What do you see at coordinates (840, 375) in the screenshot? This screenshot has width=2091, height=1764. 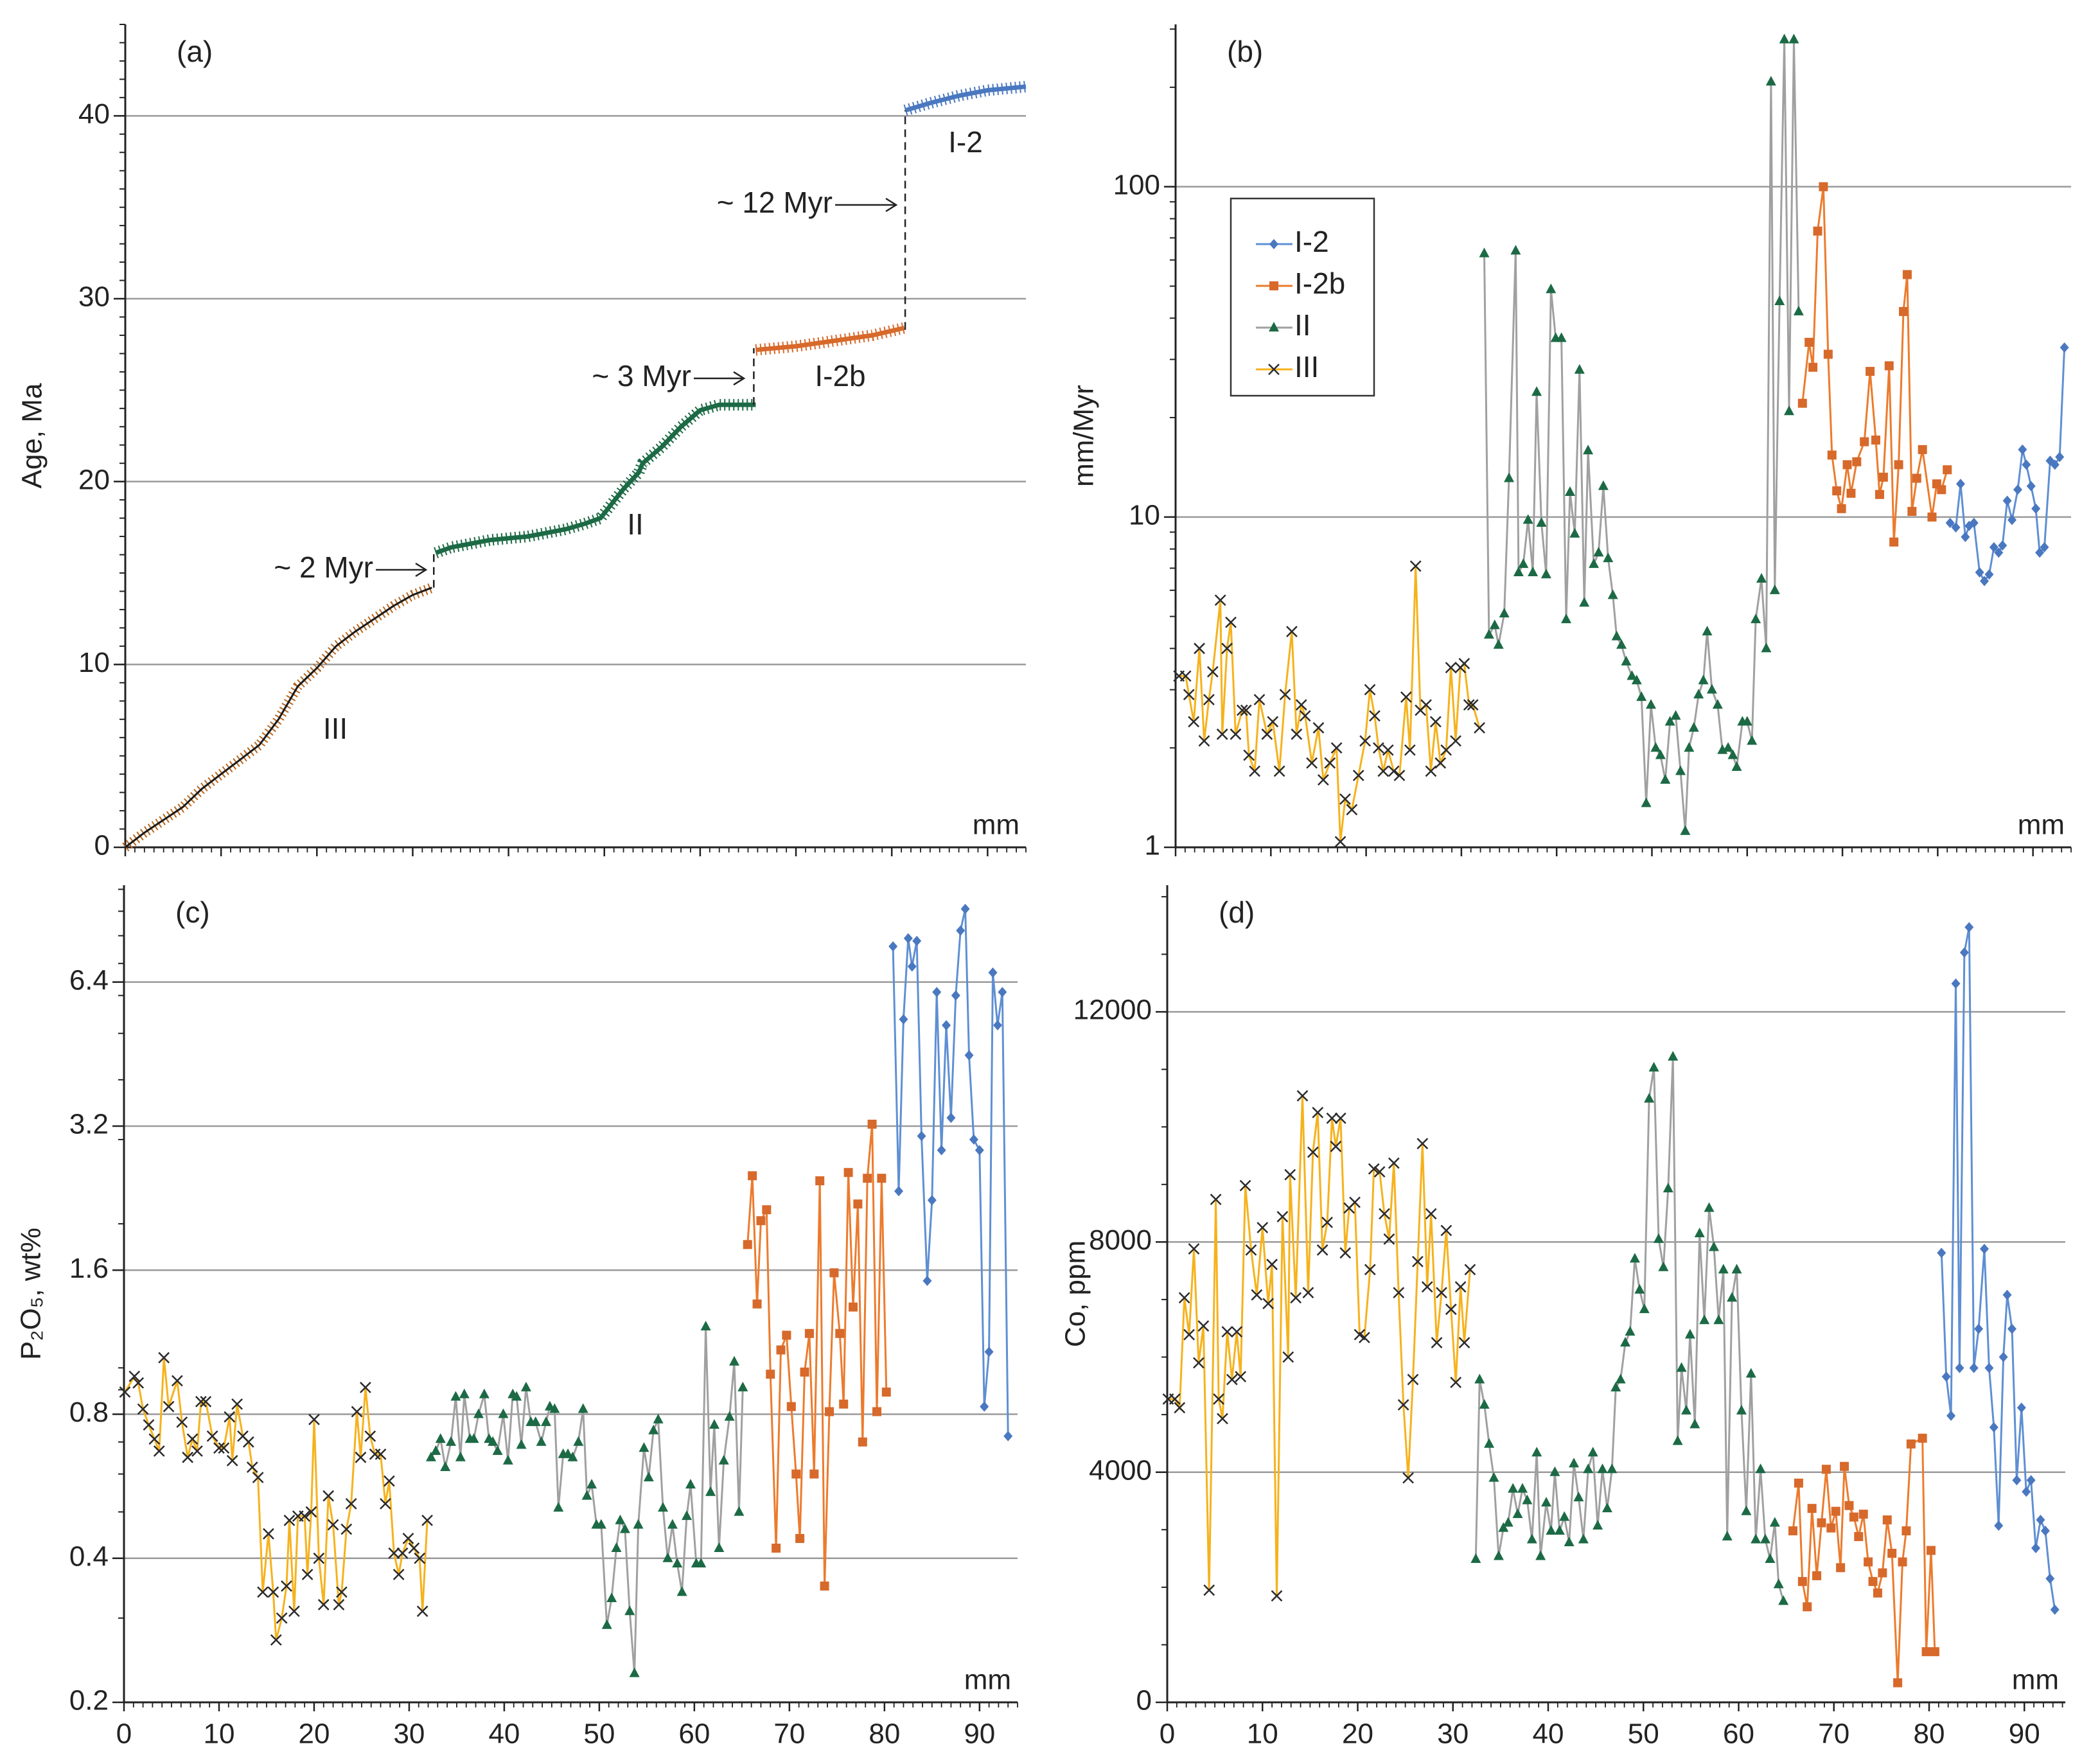 I see `unit-label-I-2b: I-2b` at bounding box center [840, 375].